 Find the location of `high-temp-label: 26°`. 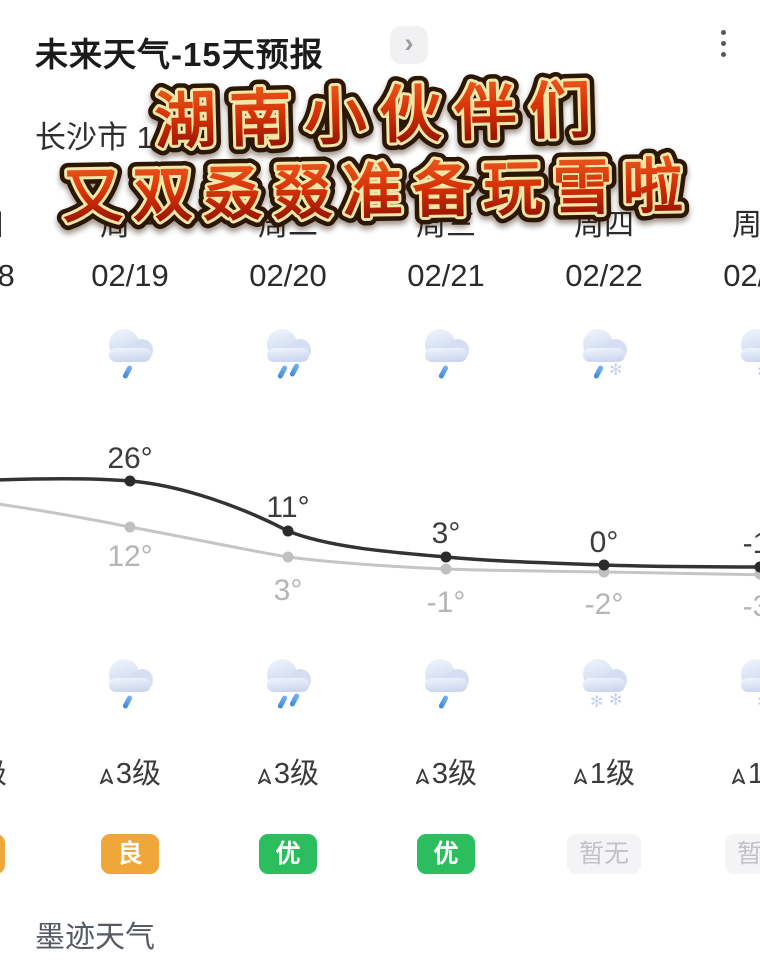

high-temp-label: 26° is located at coordinates (130, 458).